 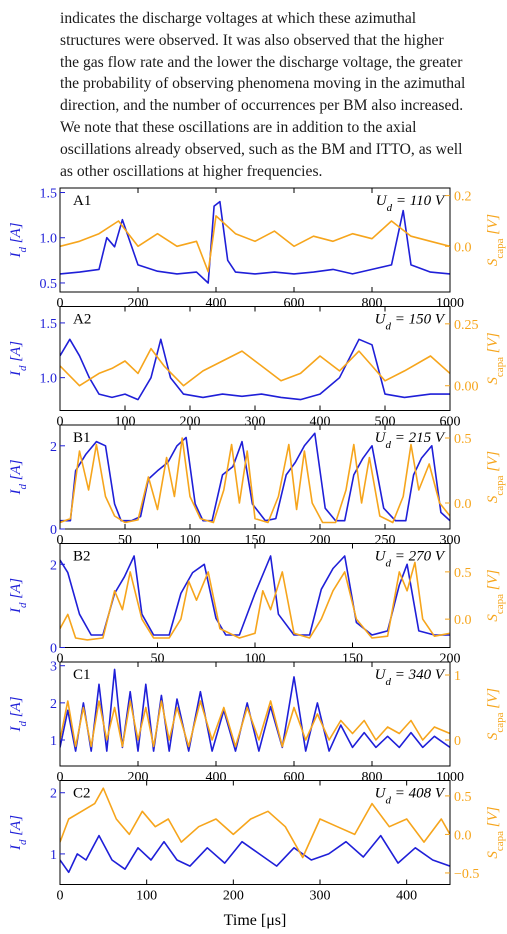 What do you see at coordinates (53, 667) in the screenshot?
I see `left-tick-label: 3` at bounding box center [53, 667].